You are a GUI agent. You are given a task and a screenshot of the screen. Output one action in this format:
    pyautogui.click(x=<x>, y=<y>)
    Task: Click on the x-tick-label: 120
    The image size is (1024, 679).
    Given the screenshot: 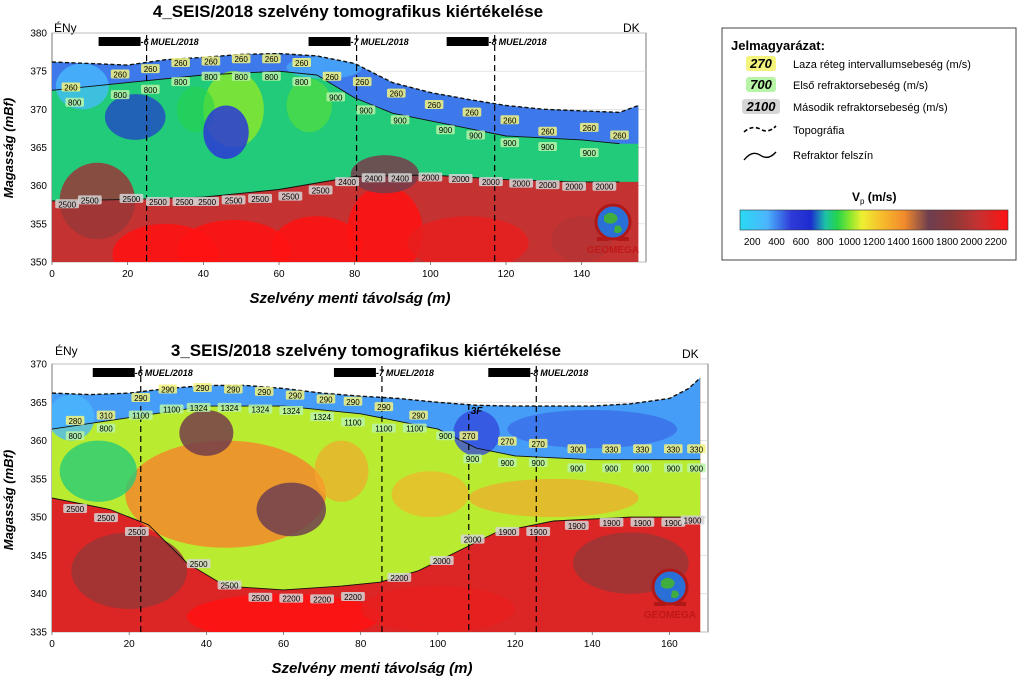 What is the action you would take?
    pyautogui.click(x=506, y=274)
    